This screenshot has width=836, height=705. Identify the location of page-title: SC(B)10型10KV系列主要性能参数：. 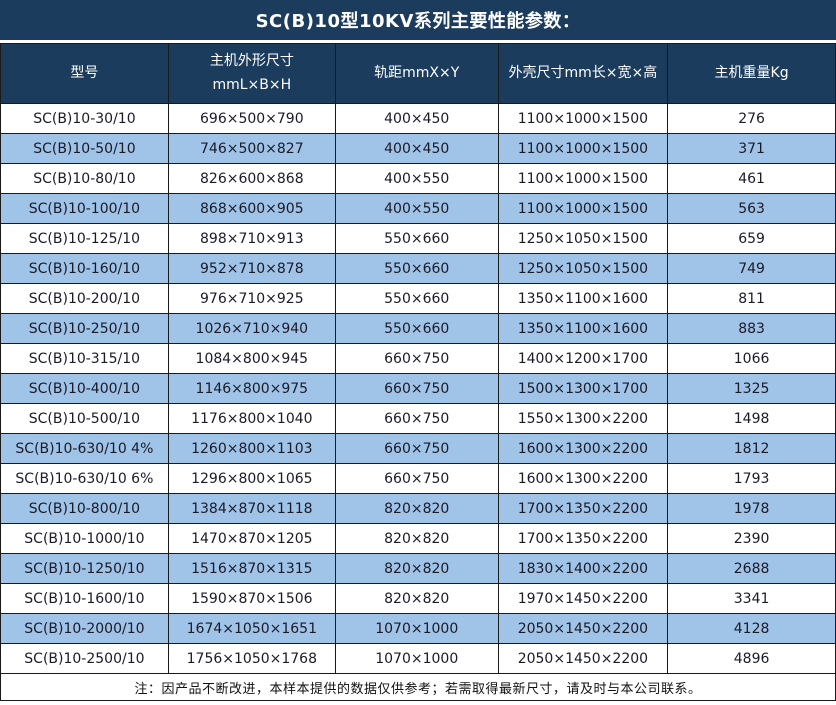
(418, 20).